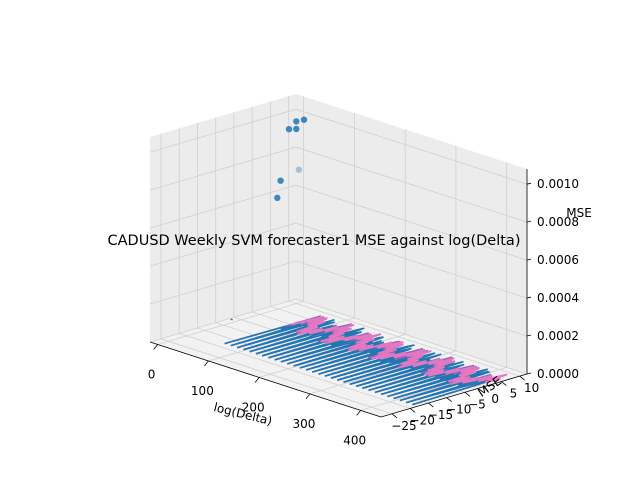  Describe the element at coordinates (231, 319) in the screenshot. I see `short-segment` at that location.